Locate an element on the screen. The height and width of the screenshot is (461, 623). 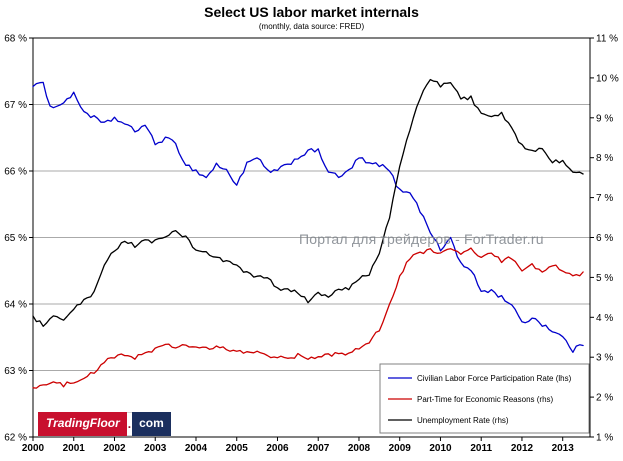
chart-title: Select US labor market internals is located at coordinates (311, 12).